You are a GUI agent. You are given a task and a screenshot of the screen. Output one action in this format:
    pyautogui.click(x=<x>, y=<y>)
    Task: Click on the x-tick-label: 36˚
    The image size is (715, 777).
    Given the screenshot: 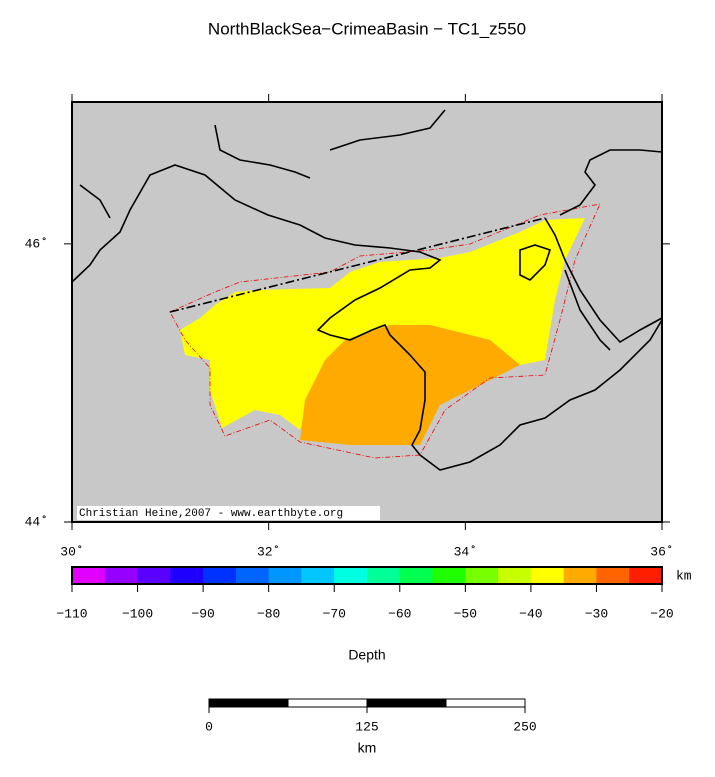 What is the action you would take?
    pyautogui.click(x=661, y=551)
    